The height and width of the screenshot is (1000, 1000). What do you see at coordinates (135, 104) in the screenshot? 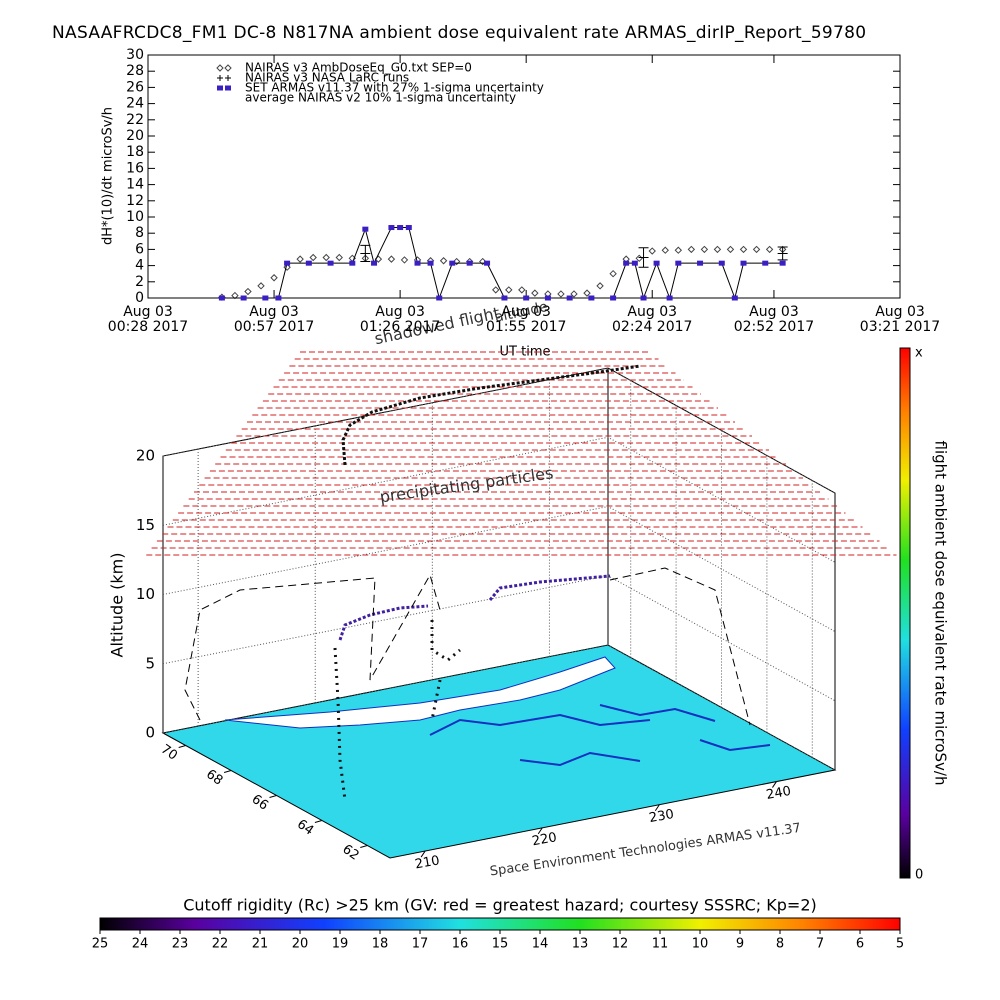
I see `y-tick-label: 24` at bounding box center [135, 104].